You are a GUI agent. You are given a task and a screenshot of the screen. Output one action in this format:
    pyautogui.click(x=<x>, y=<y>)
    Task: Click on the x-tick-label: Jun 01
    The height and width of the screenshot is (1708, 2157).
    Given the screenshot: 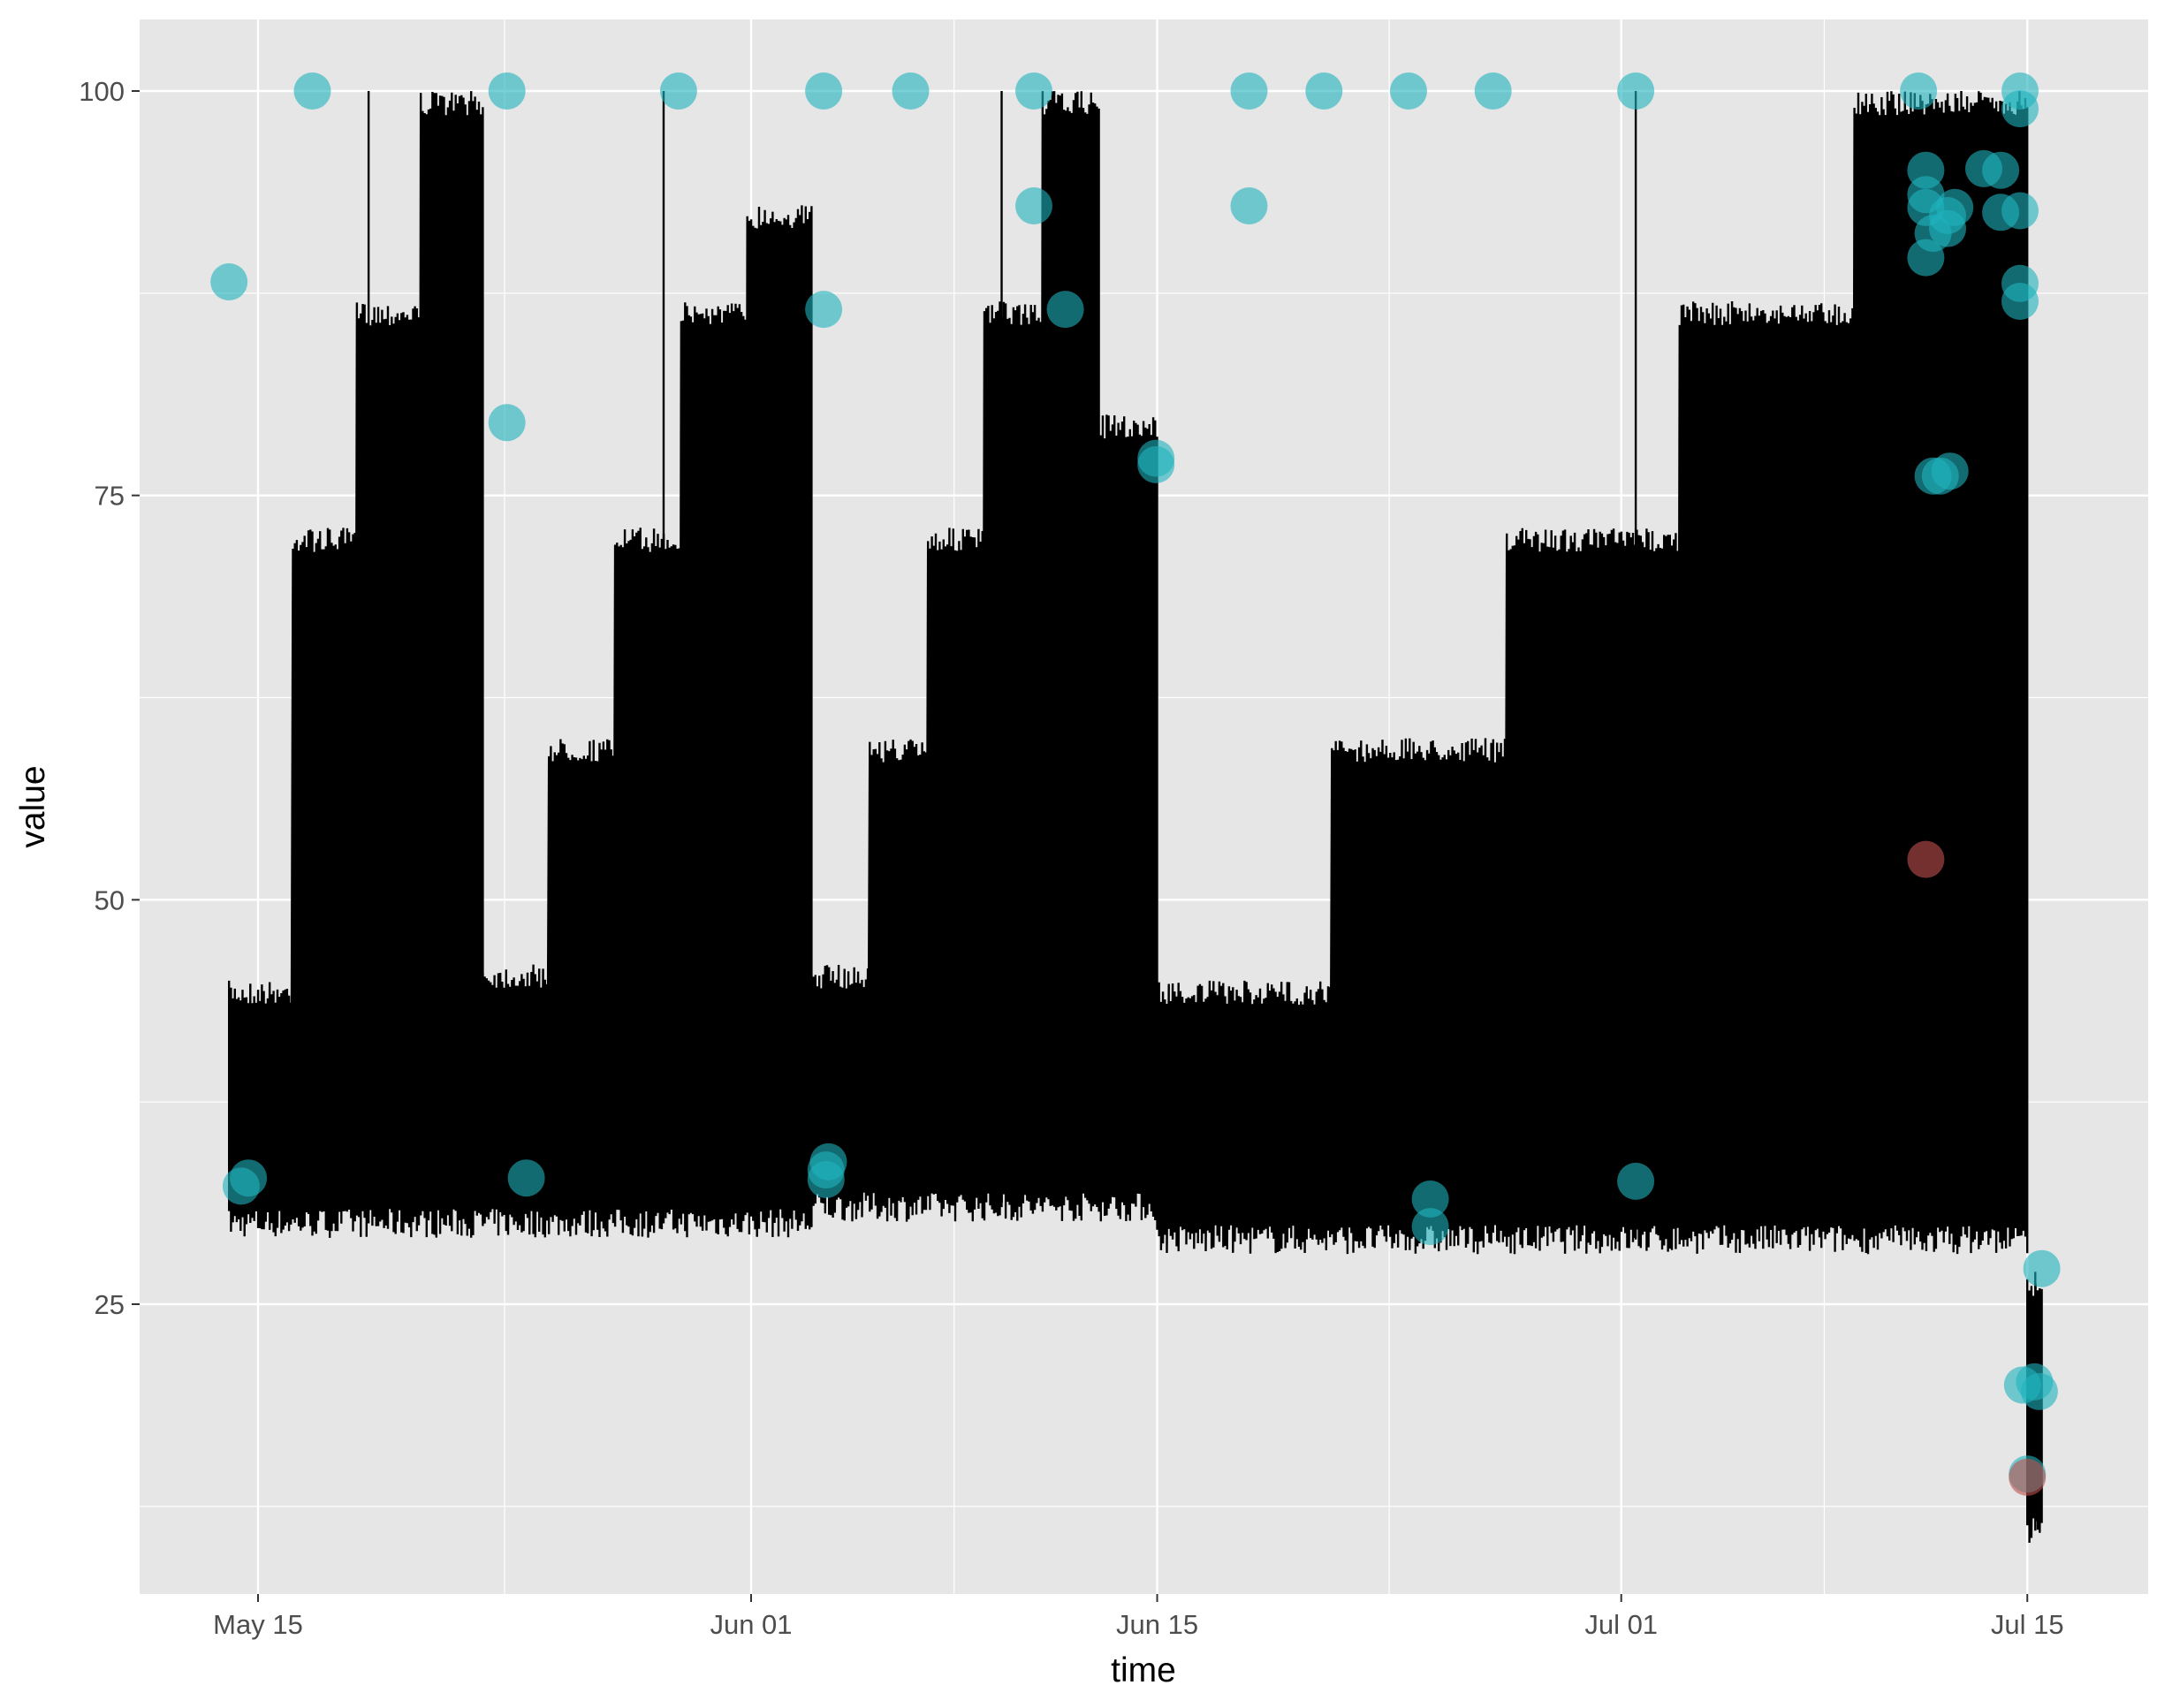 What is the action you would take?
    pyautogui.click(x=751, y=1624)
    